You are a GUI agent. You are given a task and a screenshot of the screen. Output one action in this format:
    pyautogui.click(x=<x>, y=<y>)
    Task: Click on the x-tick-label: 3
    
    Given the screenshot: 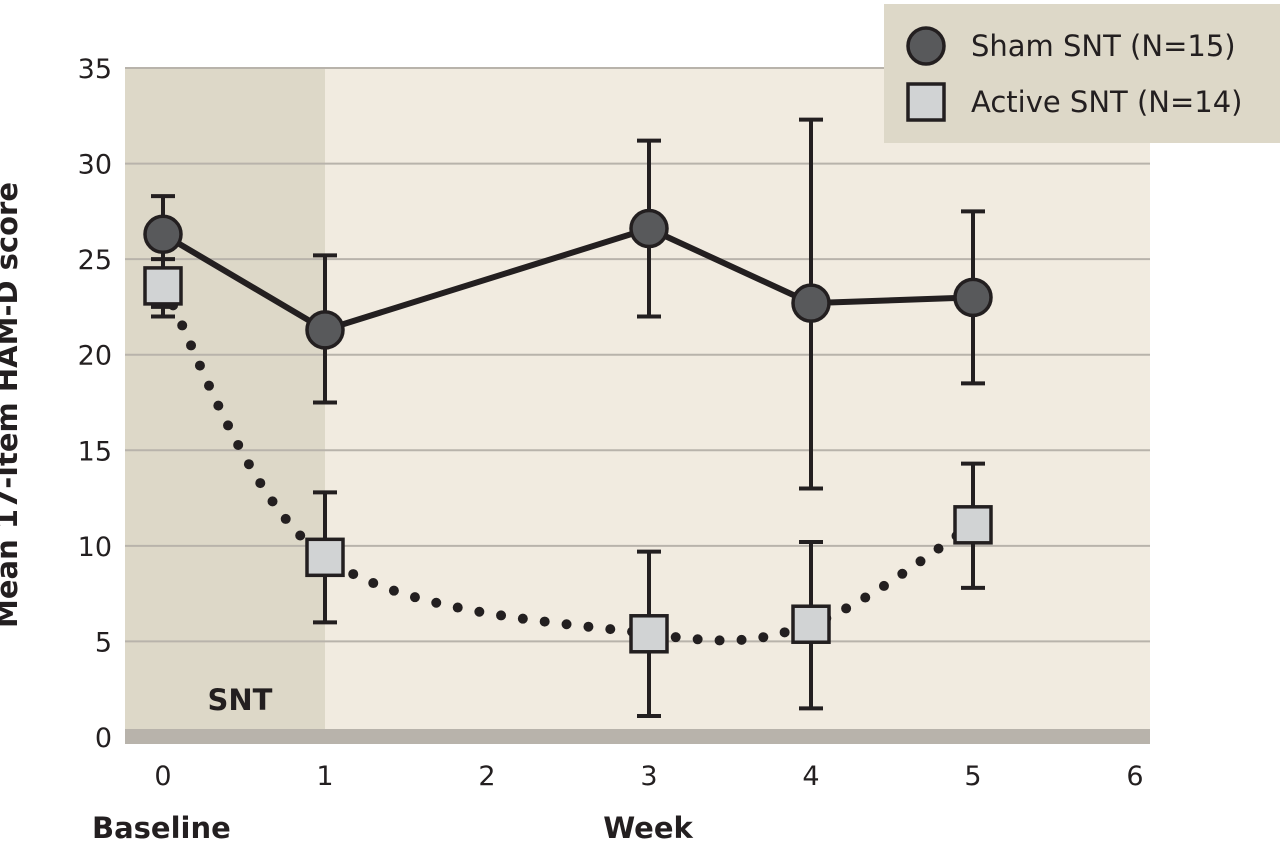 What is the action you would take?
    pyautogui.click(x=648, y=776)
    